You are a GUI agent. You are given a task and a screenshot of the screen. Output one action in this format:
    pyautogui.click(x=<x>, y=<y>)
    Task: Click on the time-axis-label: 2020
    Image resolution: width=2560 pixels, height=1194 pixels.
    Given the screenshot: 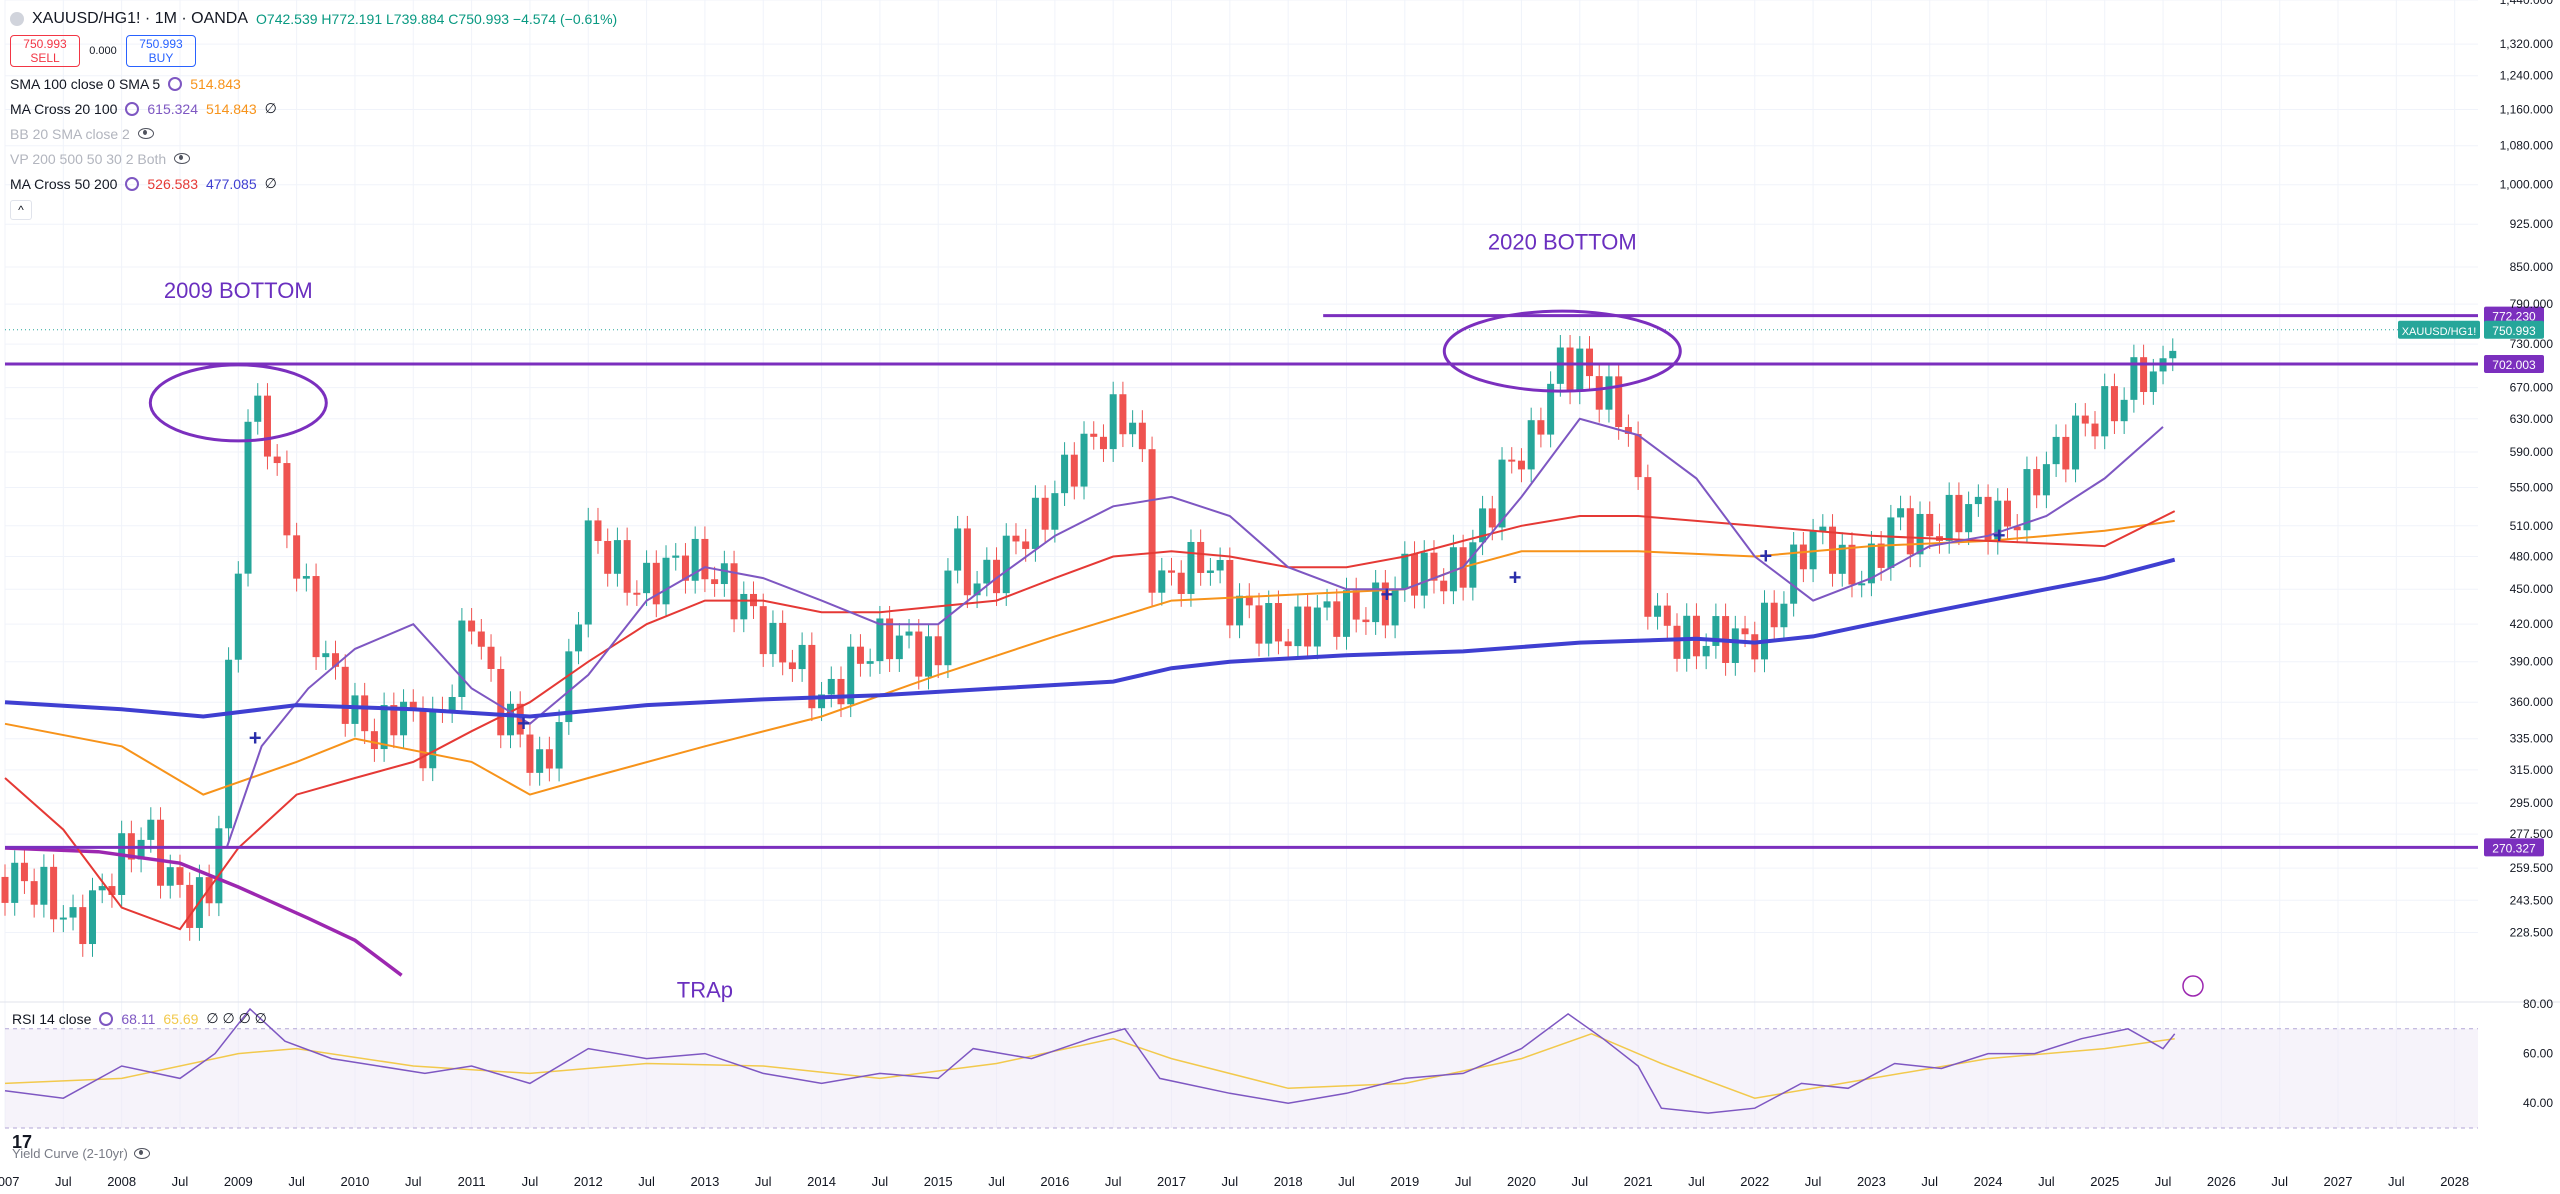 What is the action you would take?
    pyautogui.click(x=1521, y=1181)
    